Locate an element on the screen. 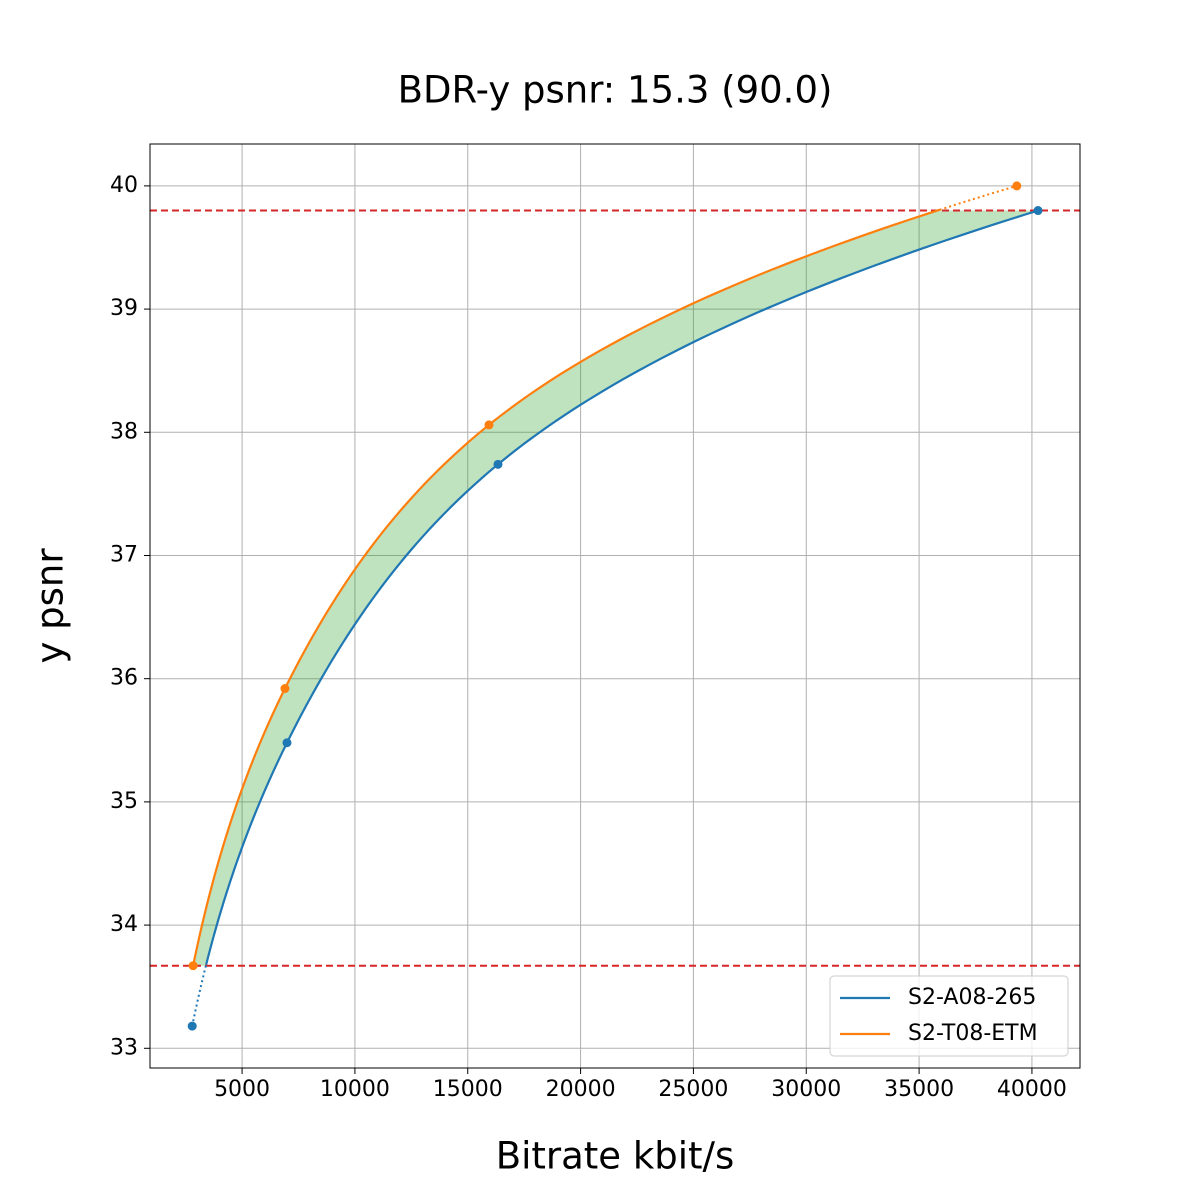  legend-box is located at coordinates (949, 1016).